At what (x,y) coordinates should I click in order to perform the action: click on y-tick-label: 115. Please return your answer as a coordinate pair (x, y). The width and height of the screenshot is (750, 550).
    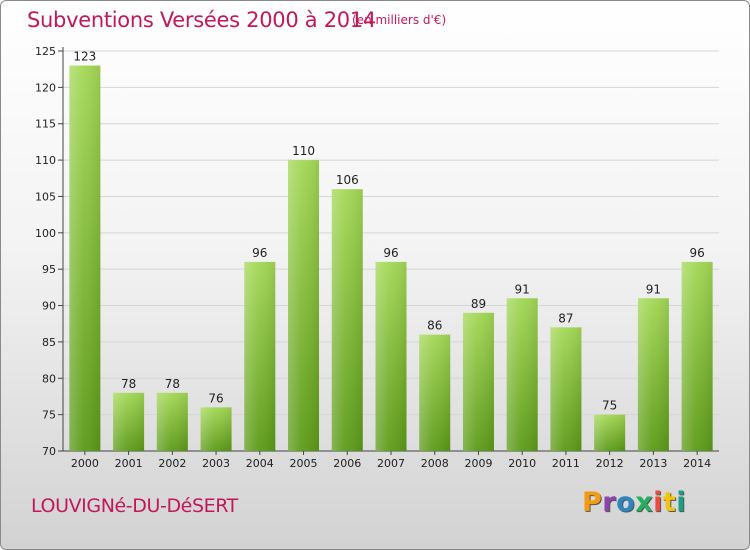
    Looking at the image, I should click on (45, 124).